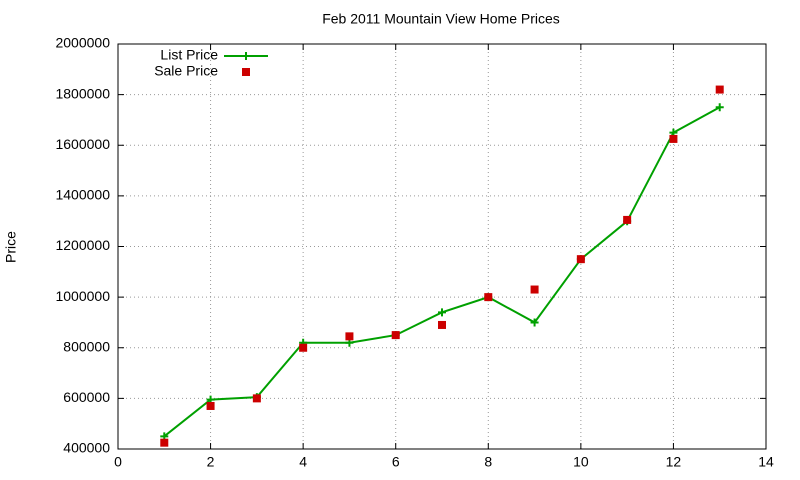  What do you see at coordinates (86, 448) in the screenshot?
I see `y-tick-label: 400000` at bounding box center [86, 448].